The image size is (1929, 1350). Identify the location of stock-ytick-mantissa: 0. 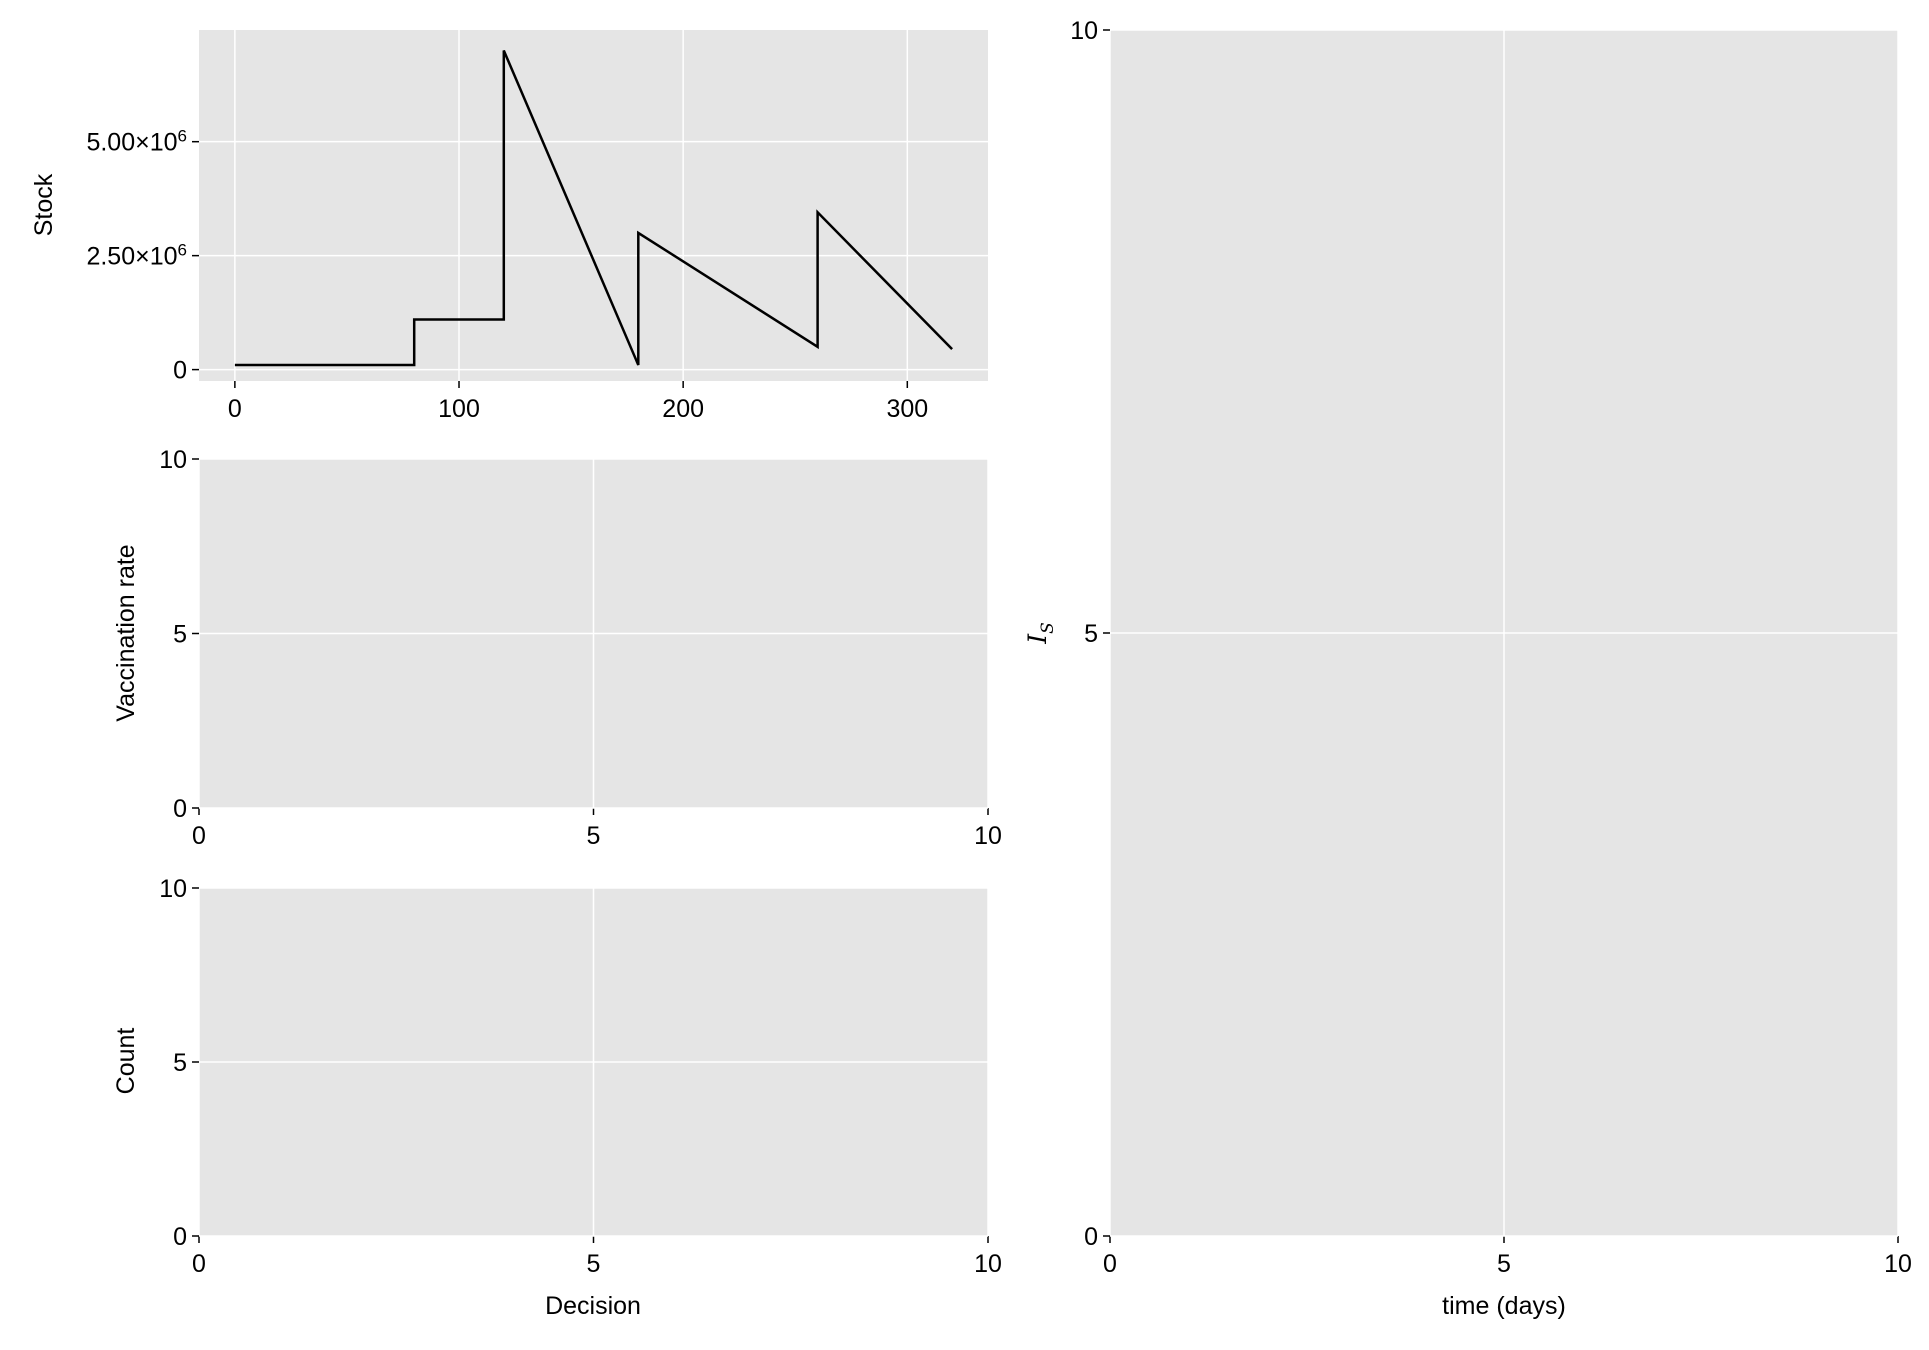
(180, 371).